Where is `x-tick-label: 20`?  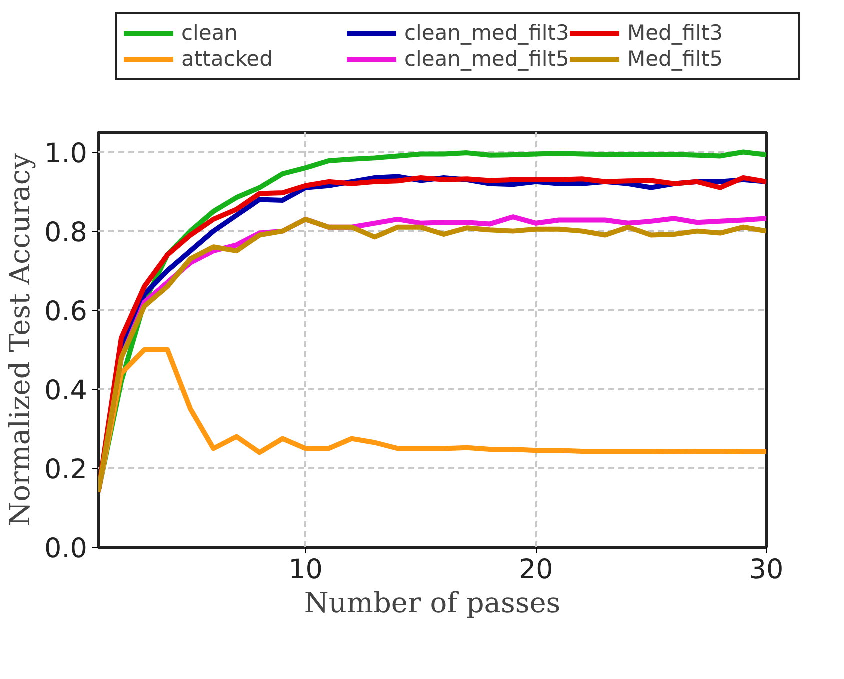 x-tick-label: 20 is located at coordinates (536, 570).